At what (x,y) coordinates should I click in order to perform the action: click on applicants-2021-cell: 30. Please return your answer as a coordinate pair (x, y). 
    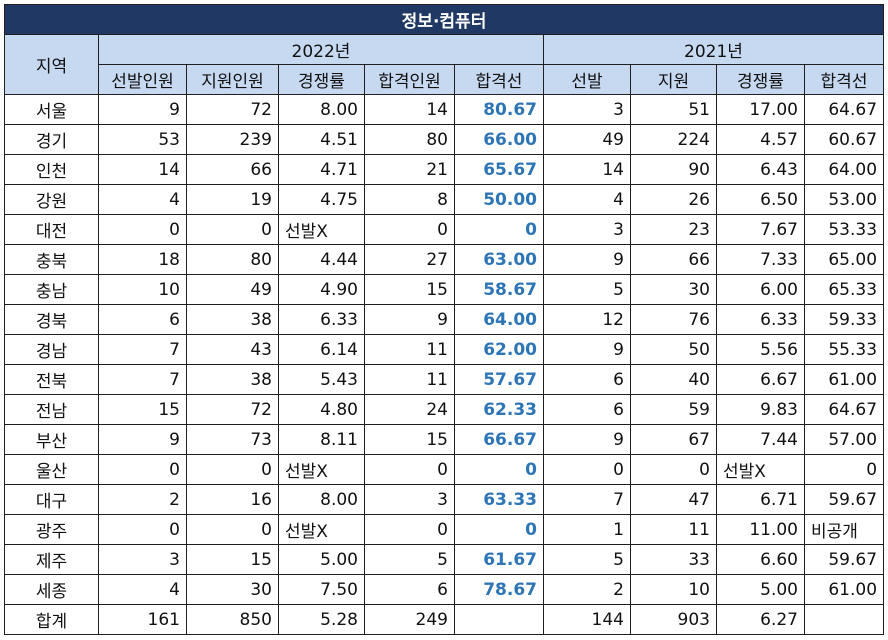
    Looking at the image, I should click on (673, 289).